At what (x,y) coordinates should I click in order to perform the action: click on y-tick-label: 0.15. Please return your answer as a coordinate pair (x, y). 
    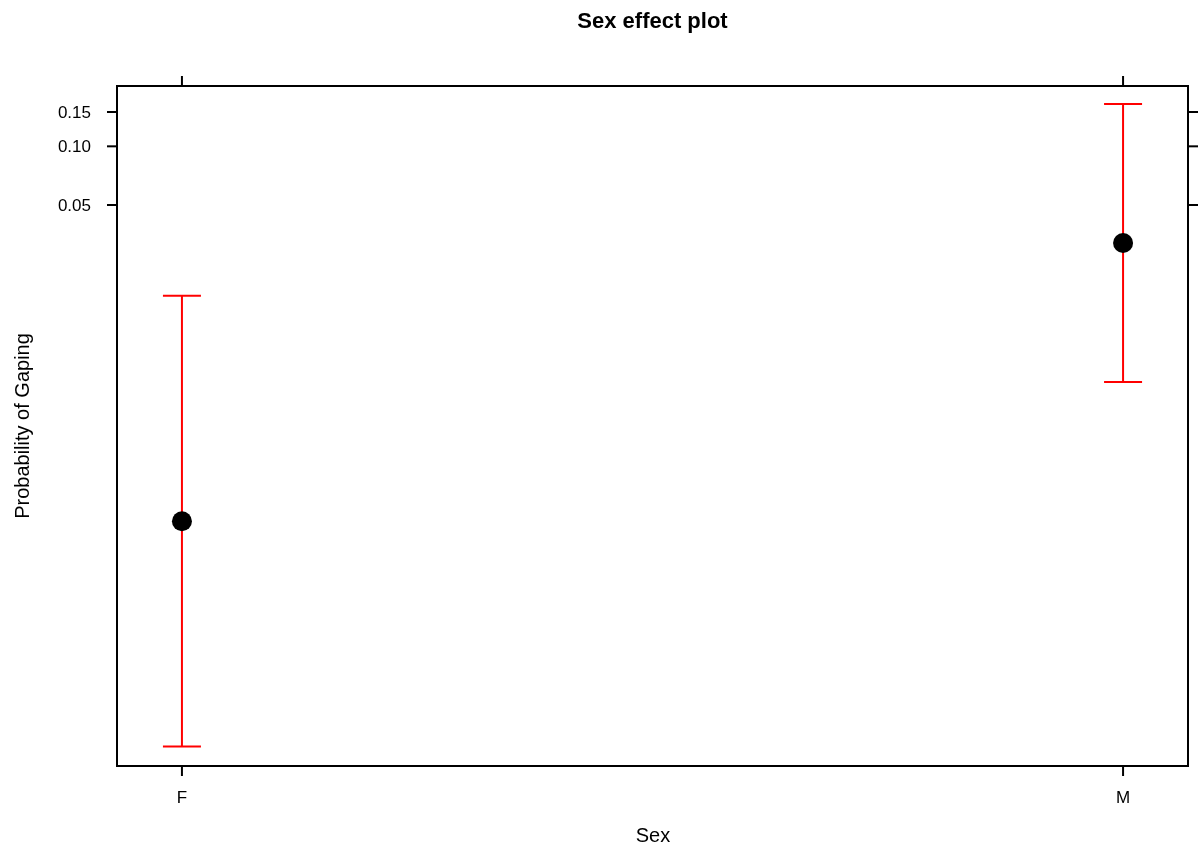
    Looking at the image, I should click on (74, 112).